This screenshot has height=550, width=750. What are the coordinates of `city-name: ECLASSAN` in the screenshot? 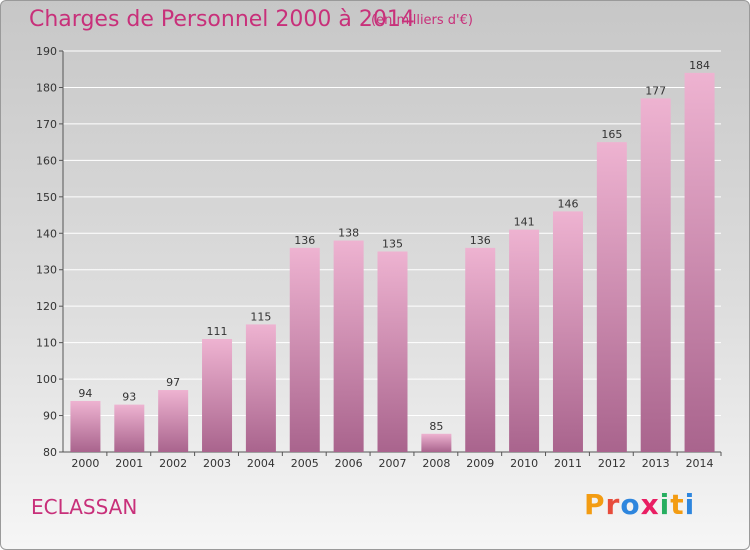 It's located at (84, 507).